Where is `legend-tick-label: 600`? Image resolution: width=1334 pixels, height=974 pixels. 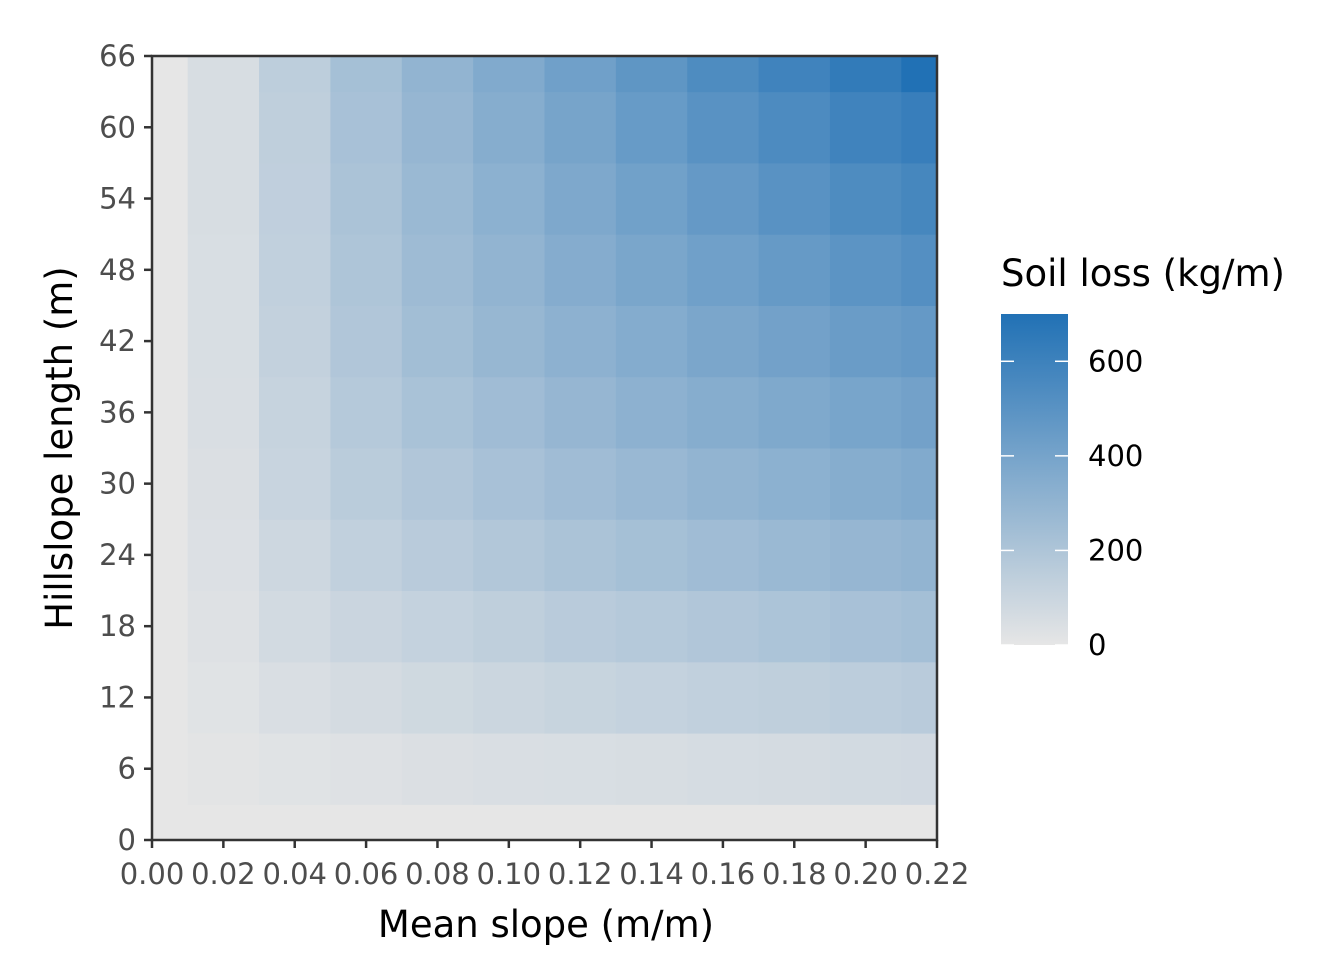
legend-tick-label: 600 is located at coordinates (1115, 361).